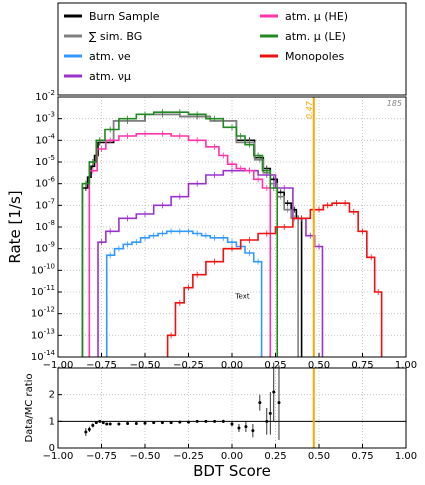  What do you see at coordinates (45, 96) in the screenshot?
I see `y-tick-label: 10⁻²` at bounding box center [45, 96].